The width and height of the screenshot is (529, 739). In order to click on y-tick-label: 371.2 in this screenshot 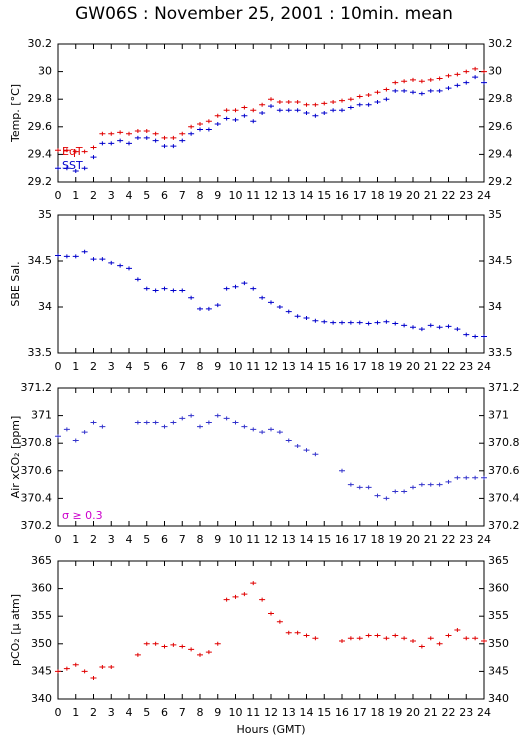, I will do `click(37, 387)`.